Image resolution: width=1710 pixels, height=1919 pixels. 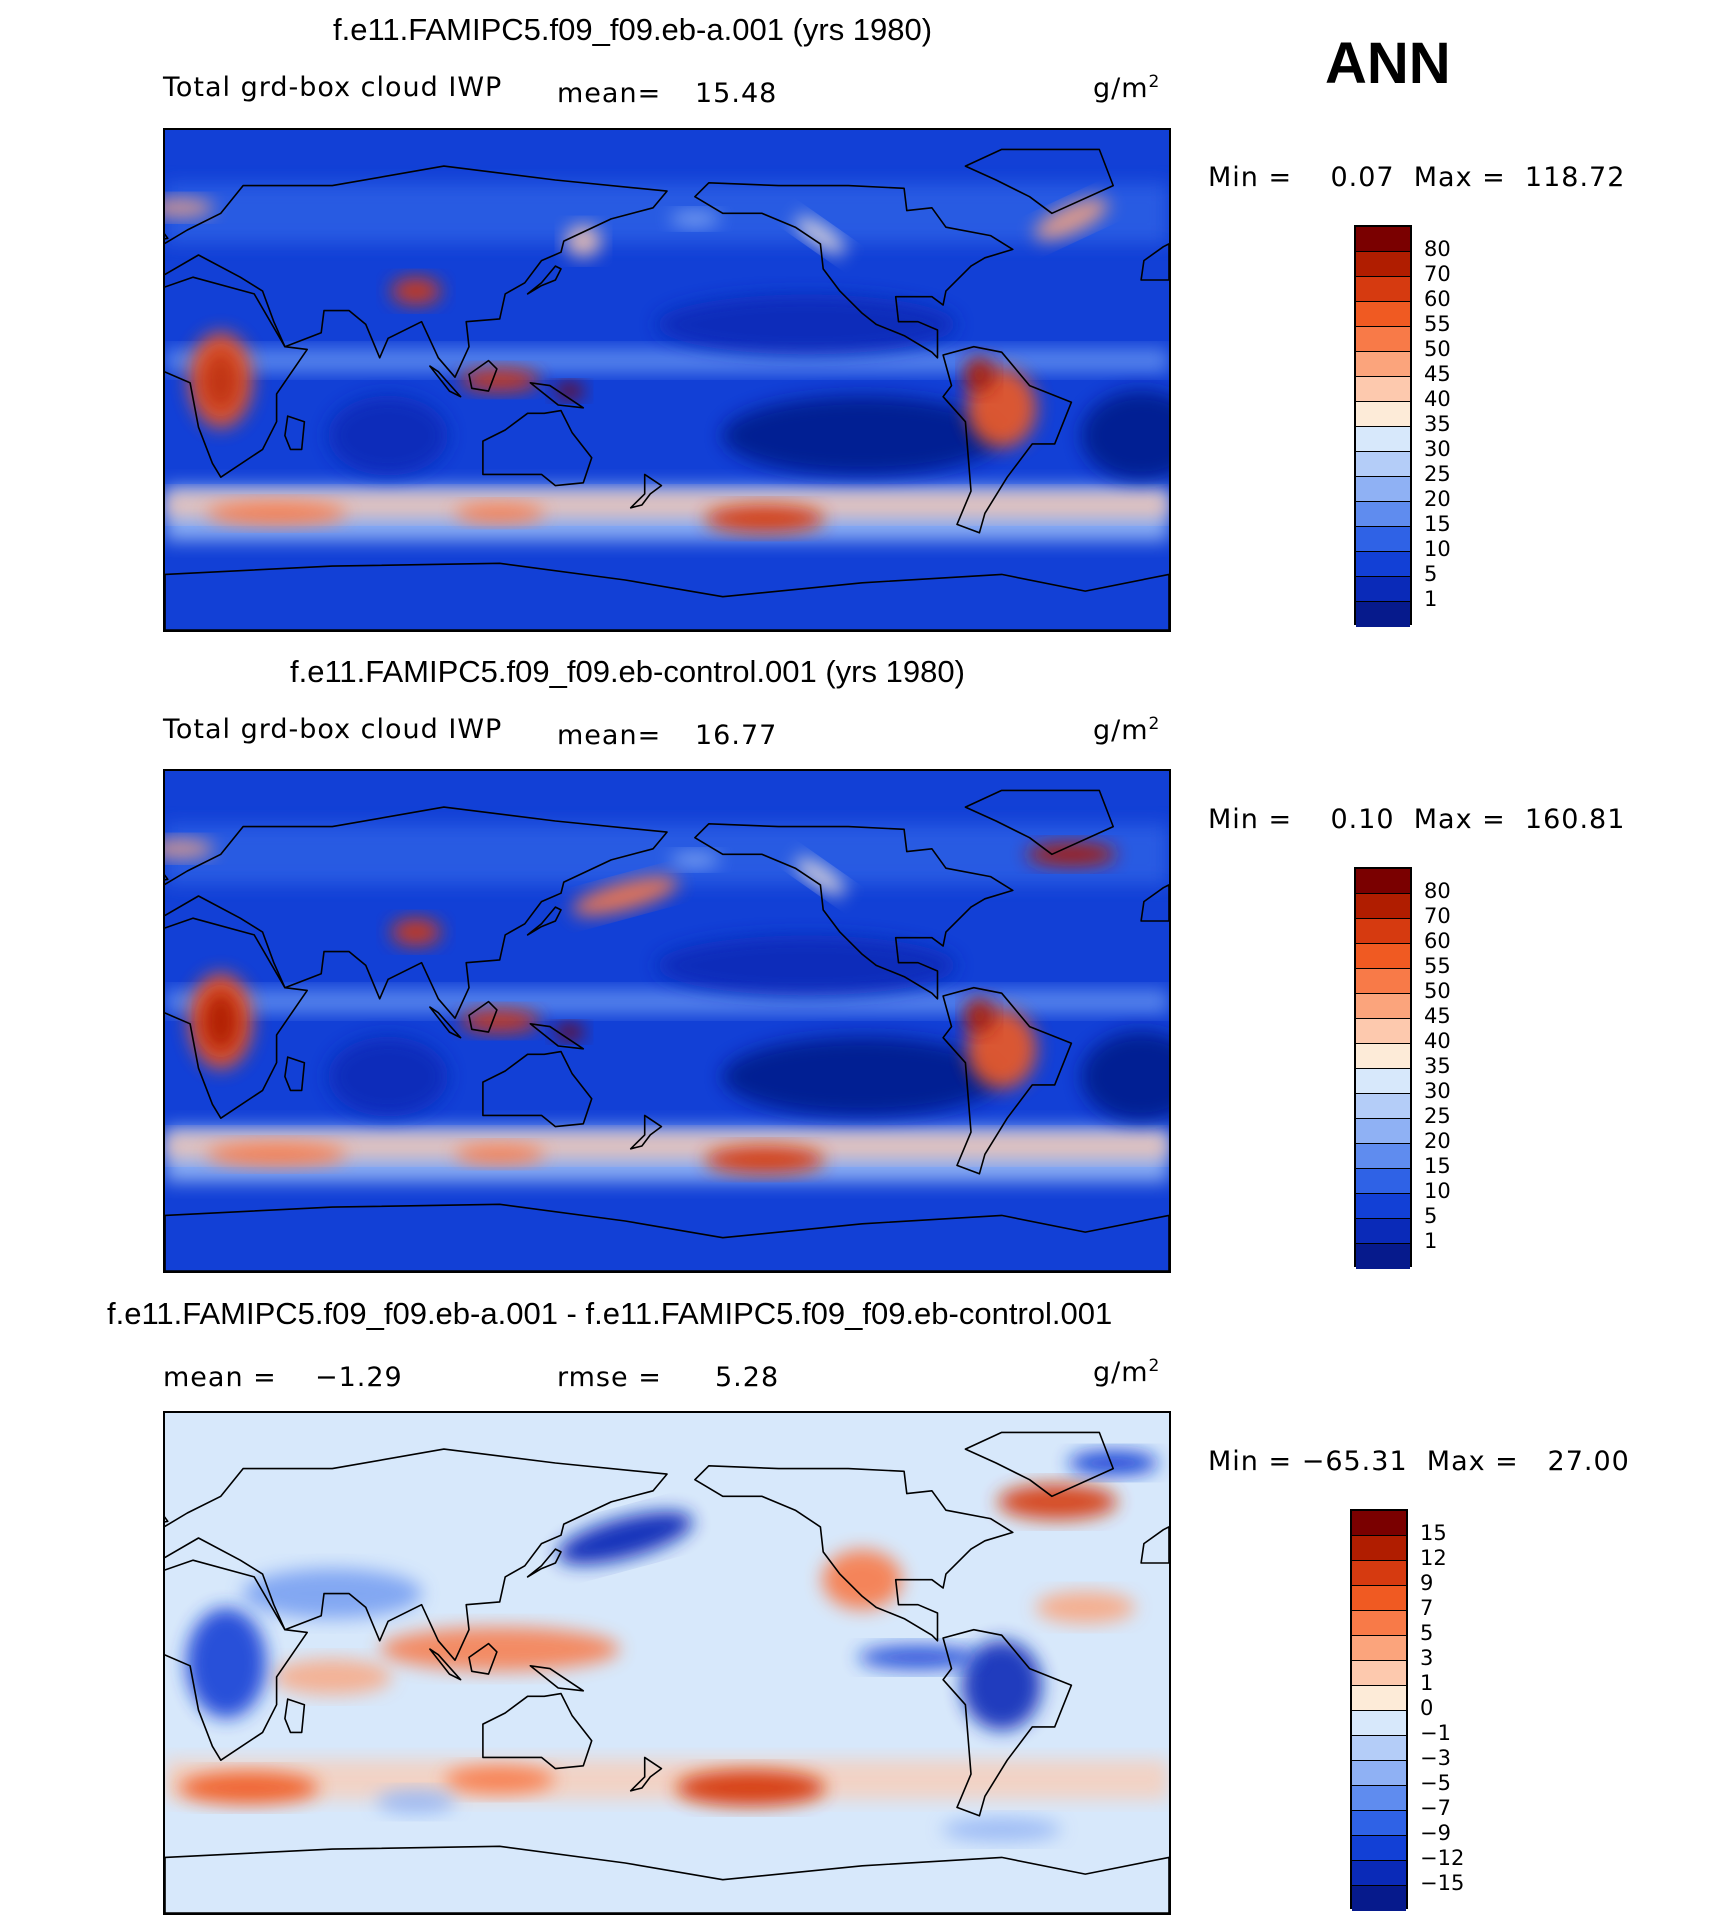 I want to click on panel2-colorbar, so click(x=1383, y=1068).